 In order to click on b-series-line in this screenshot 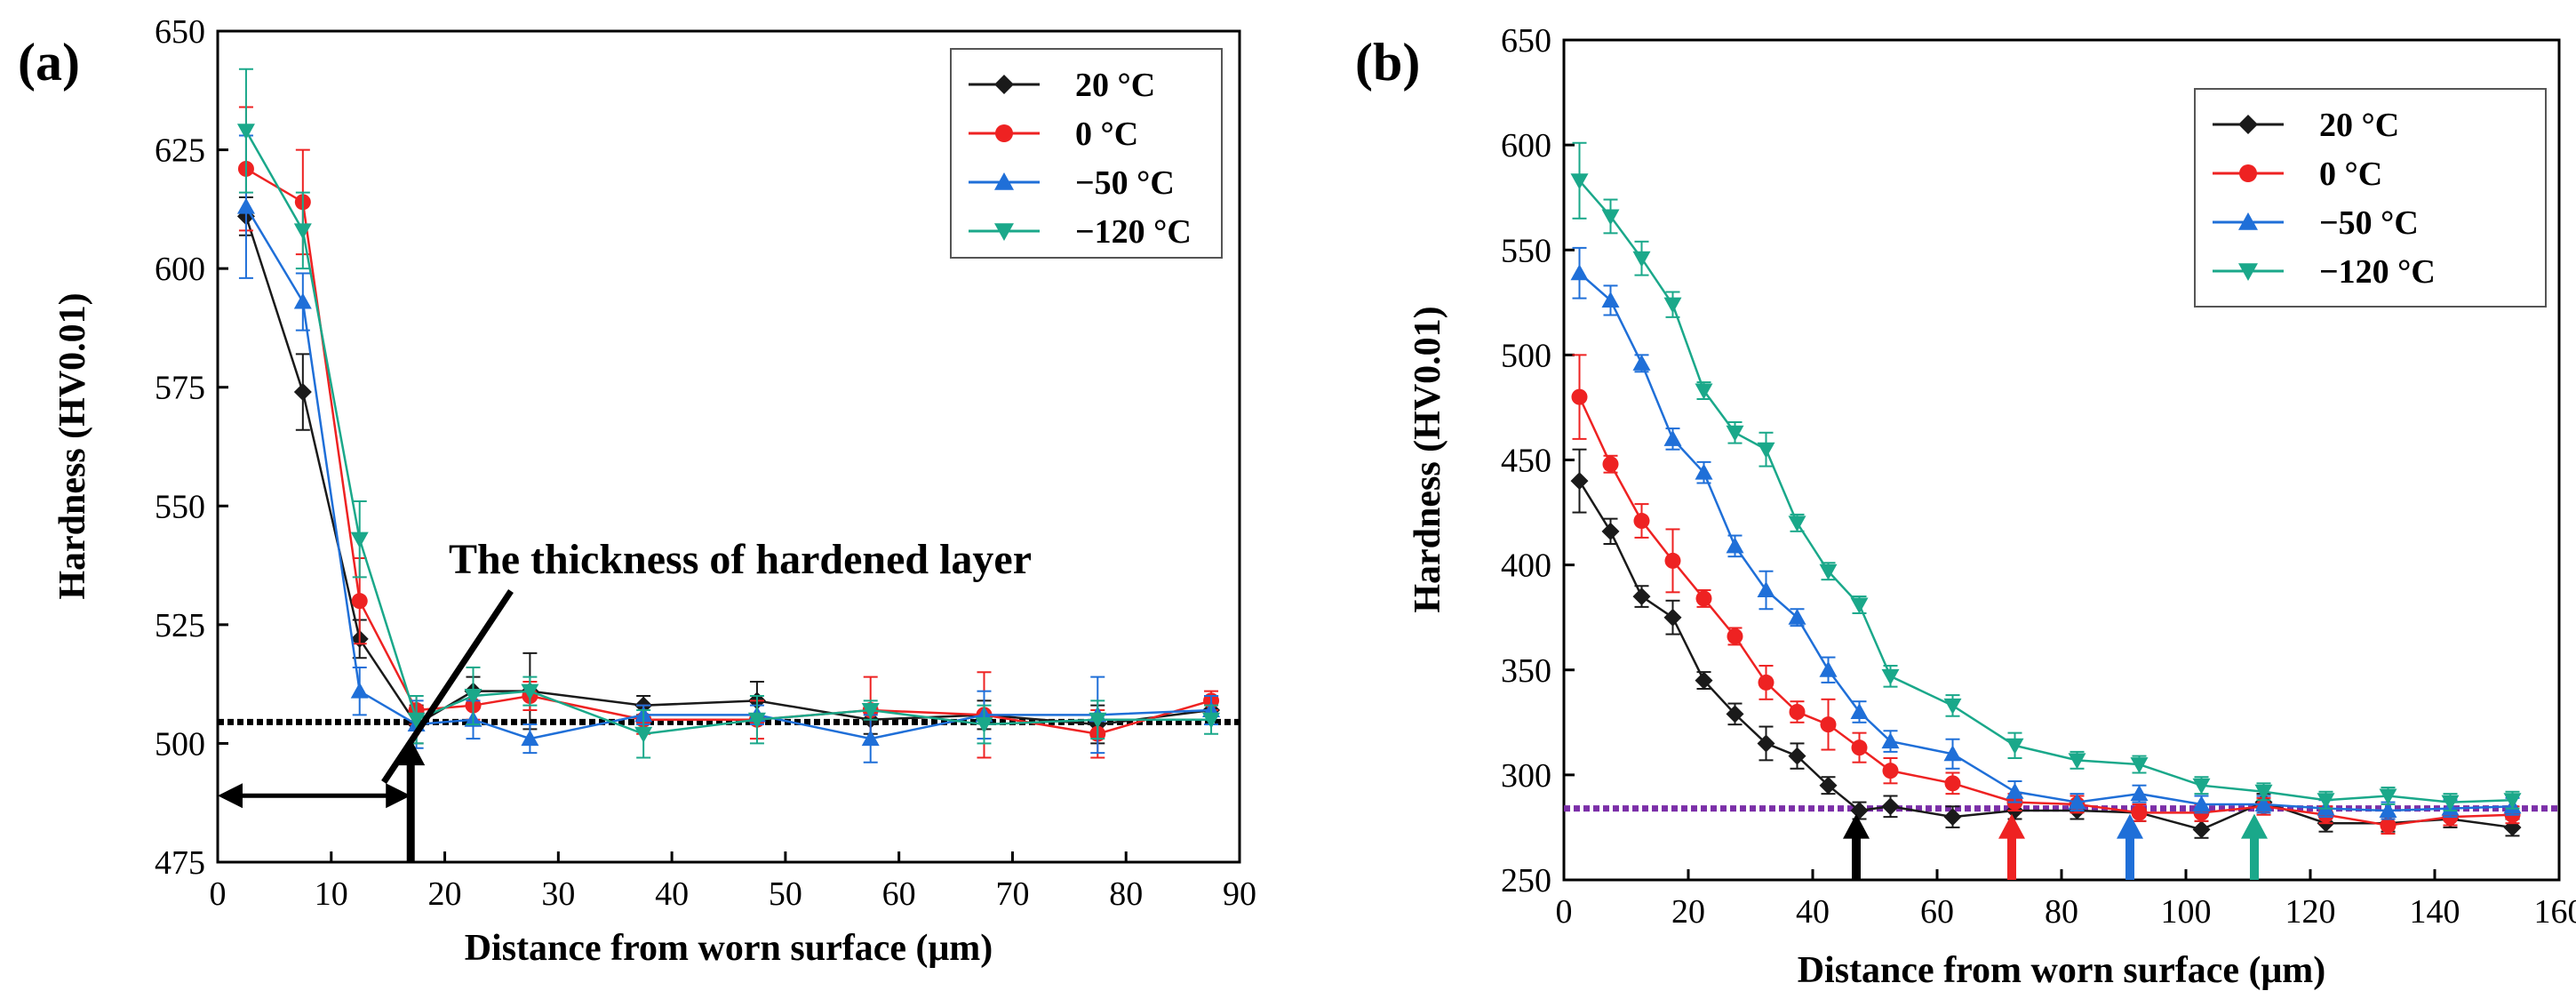, I will do `click(2046, 655)`.